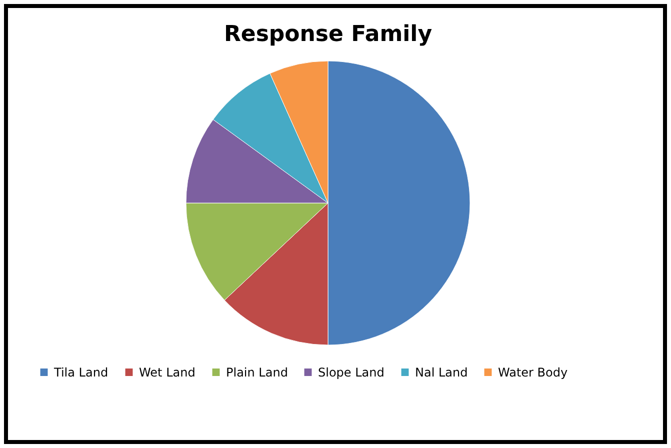 This screenshot has width=671, height=448. What do you see at coordinates (257, 372) in the screenshot?
I see `legend-label: Plain Land` at bounding box center [257, 372].